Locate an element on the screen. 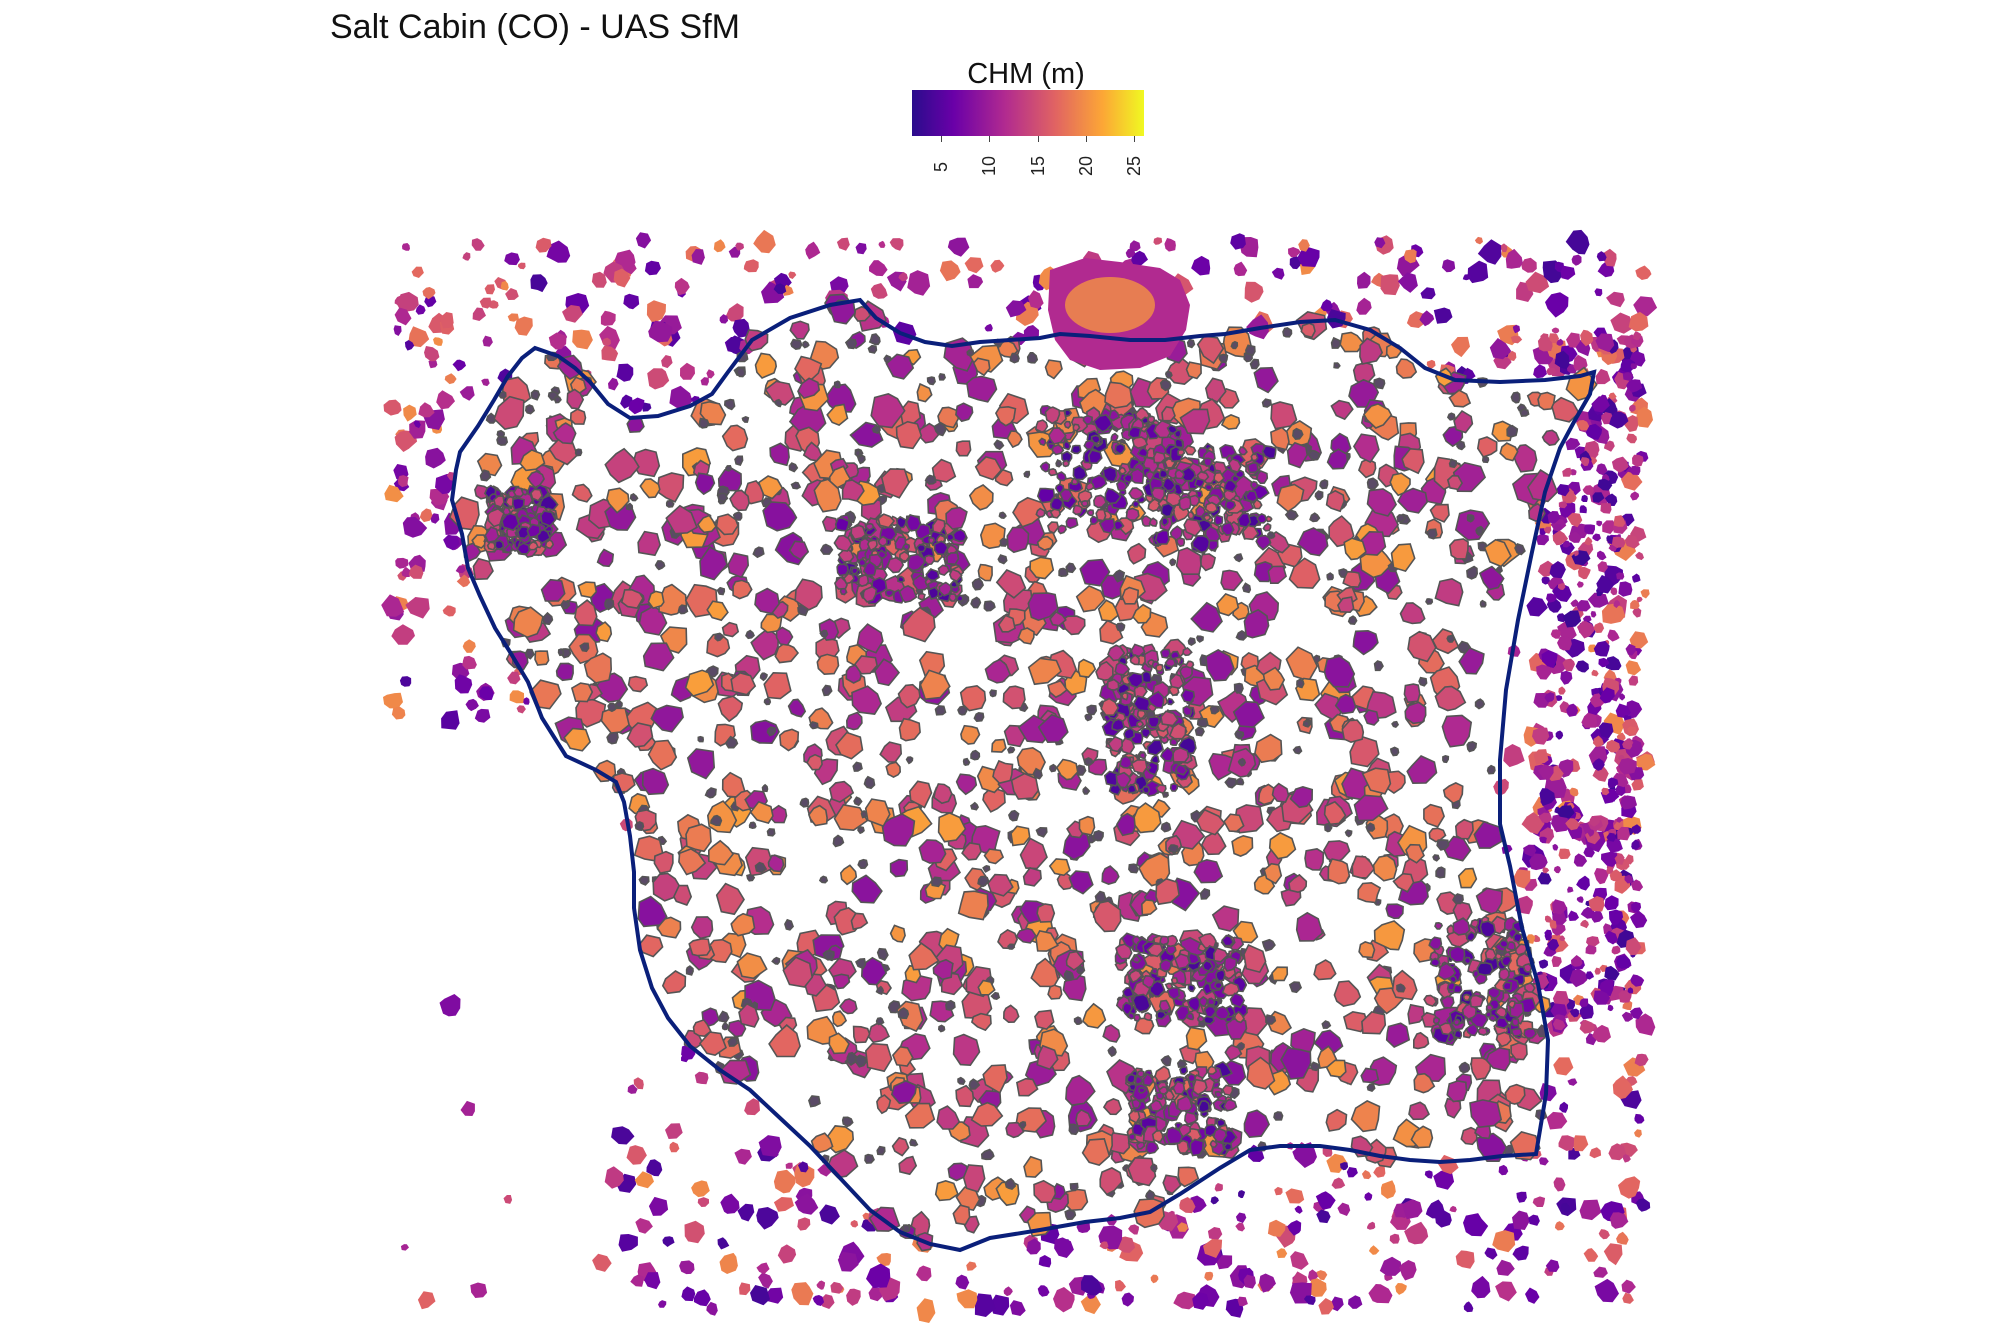 The height and width of the screenshot is (1344, 2016). legend-colorbar is located at coordinates (1028, 113).